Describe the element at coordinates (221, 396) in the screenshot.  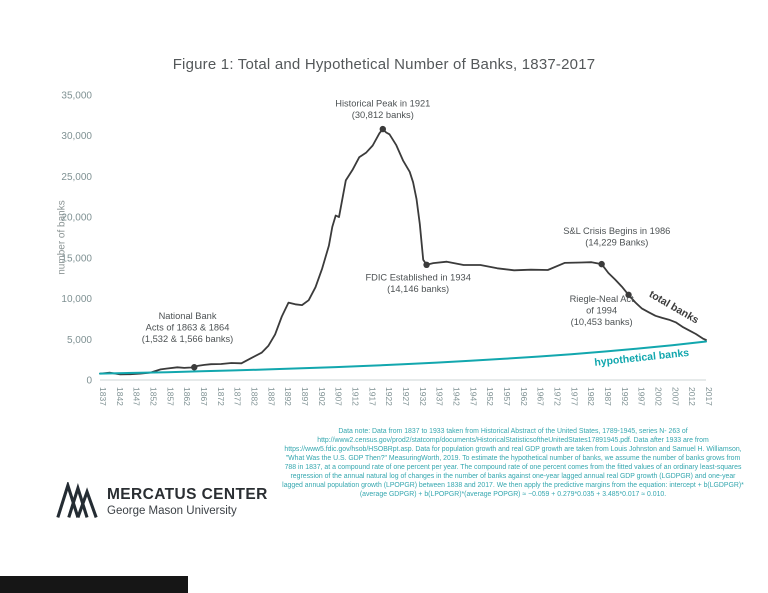
I see `x-tick-label: 1872` at that location.